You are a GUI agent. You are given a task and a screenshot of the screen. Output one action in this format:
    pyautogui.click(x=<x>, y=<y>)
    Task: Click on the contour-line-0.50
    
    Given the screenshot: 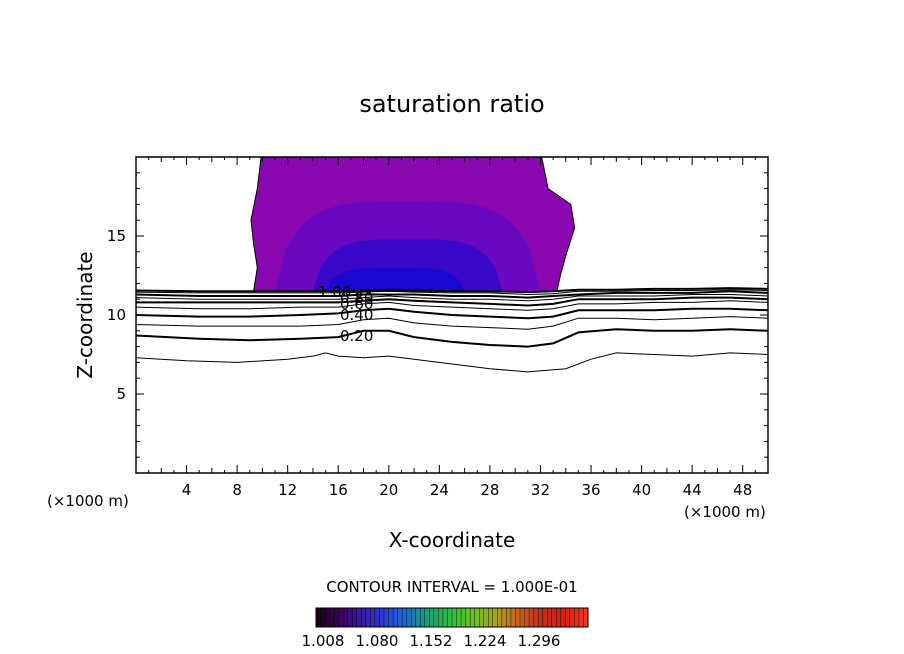 What is the action you would take?
    pyautogui.click(x=452, y=305)
    